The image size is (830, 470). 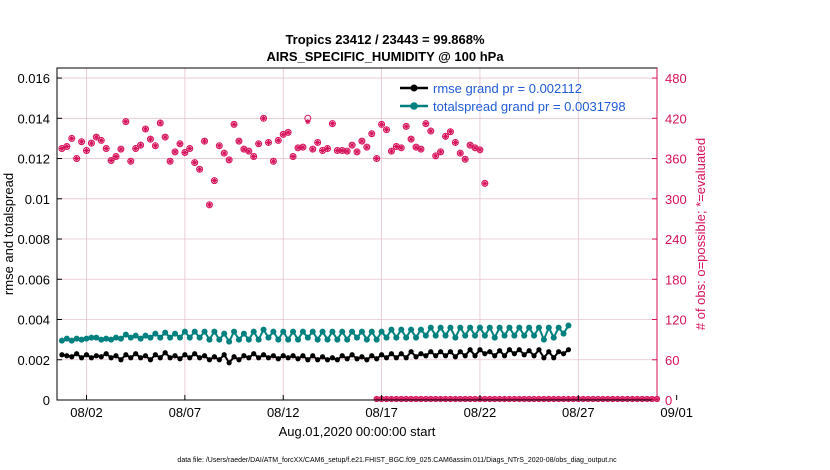 I want to click on y-tick-label-right: 240, so click(x=676, y=239).